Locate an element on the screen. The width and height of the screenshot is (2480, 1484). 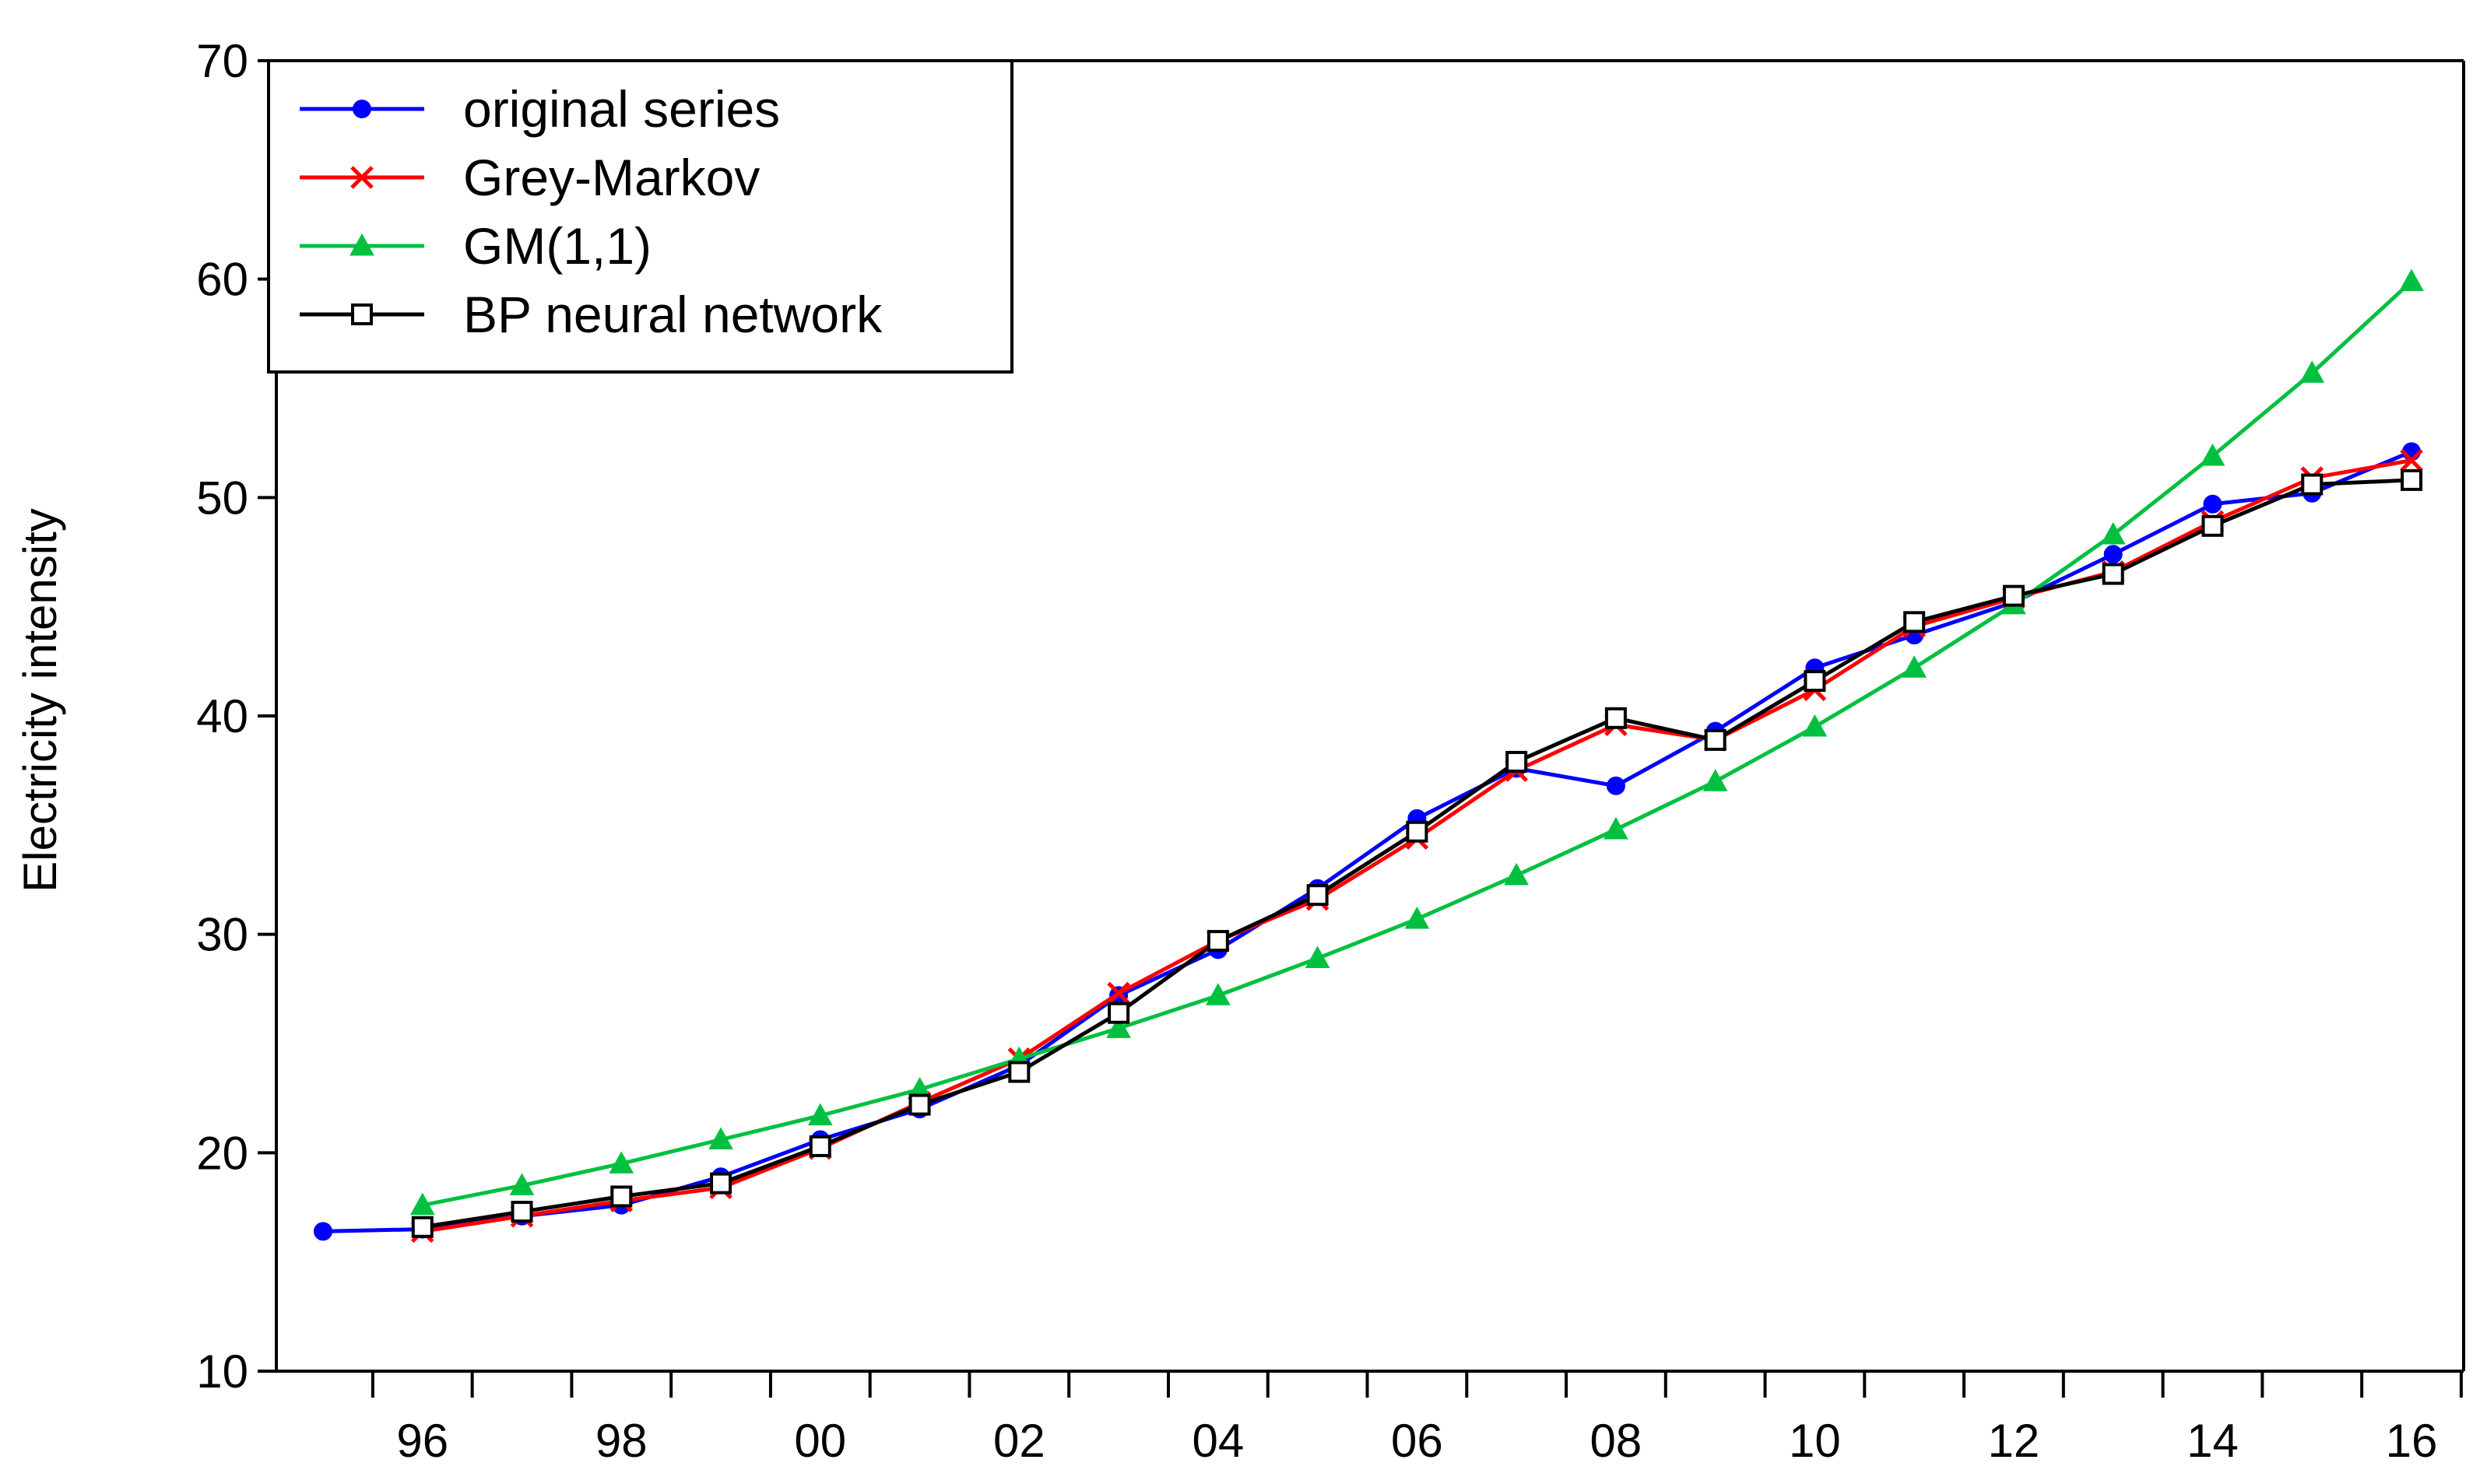
legend-box is located at coordinates (640, 216).